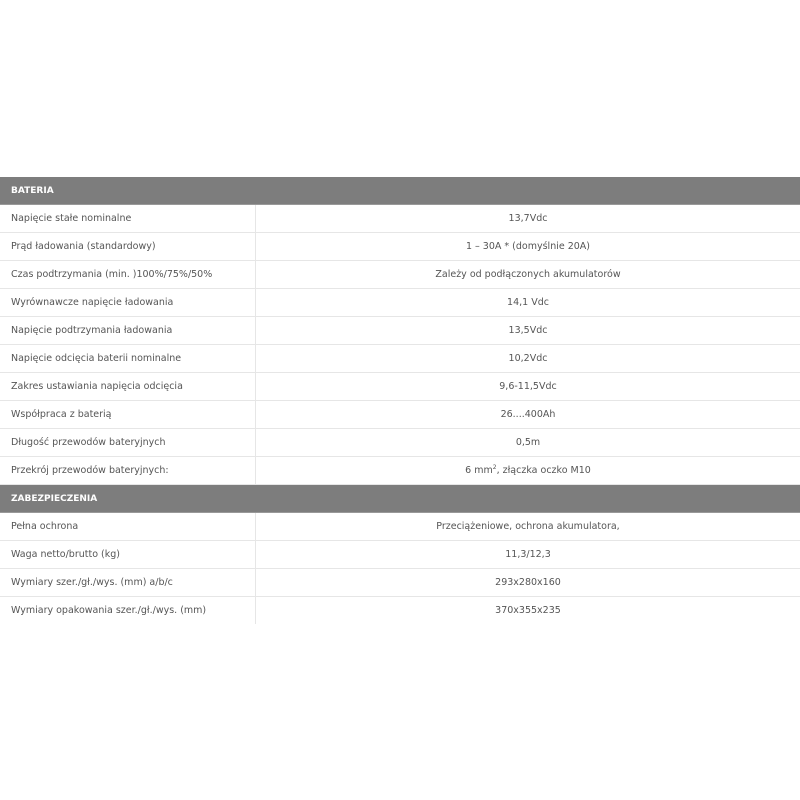 The height and width of the screenshot is (800, 800). What do you see at coordinates (527, 302) in the screenshot?
I see `spec-value: 14,1 Vdc` at bounding box center [527, 302].